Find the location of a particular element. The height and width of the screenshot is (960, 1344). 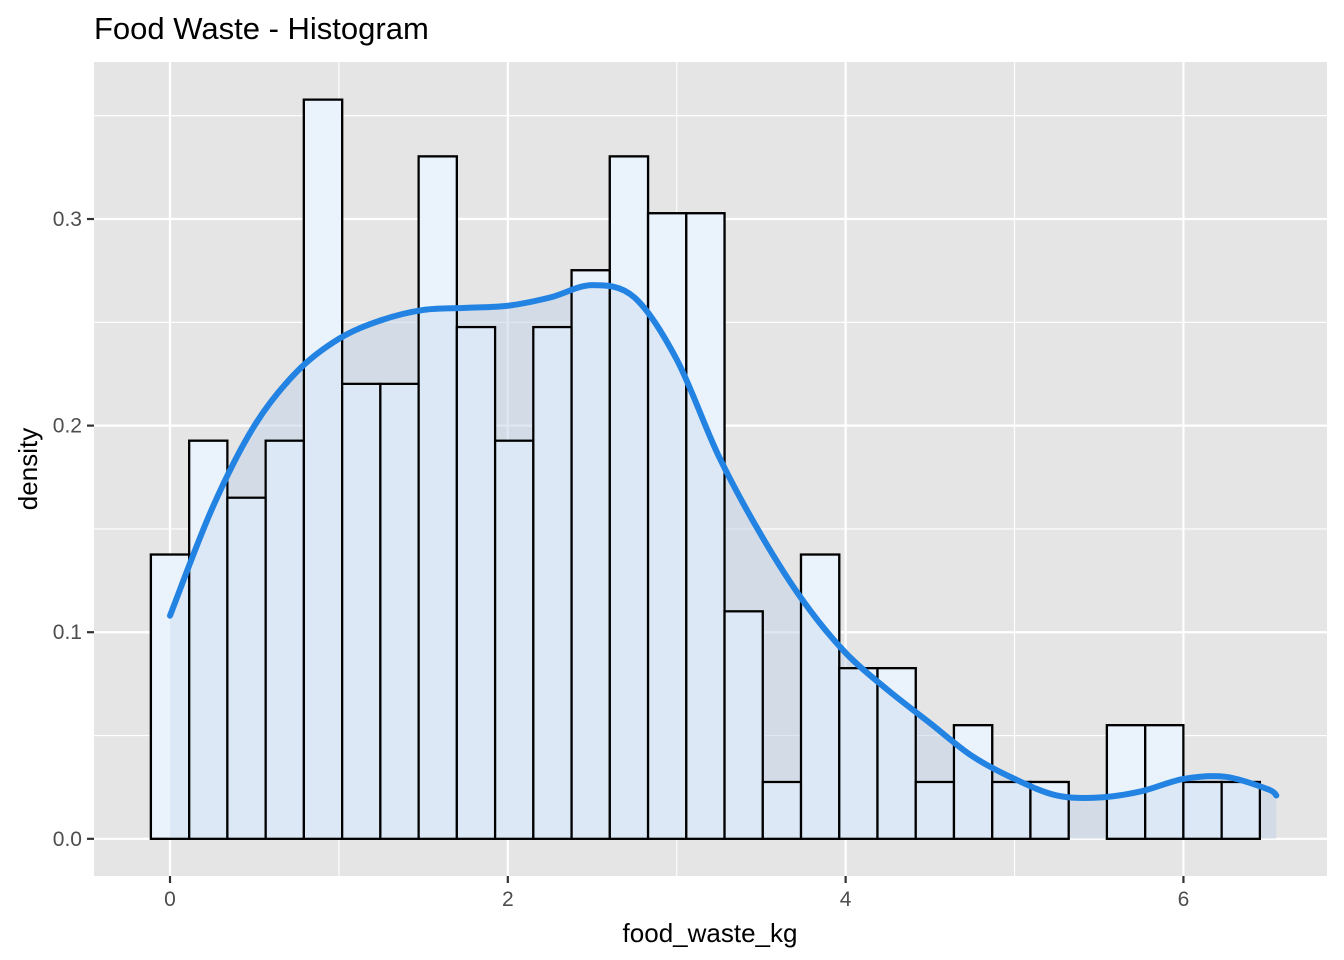

x-axis-ticks: 0 2 4 6 is located at coordinates (676, 893).